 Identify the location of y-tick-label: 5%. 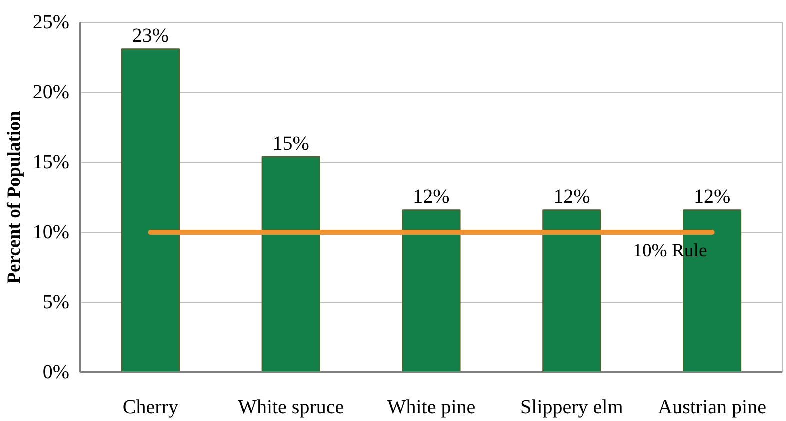
(56, 303).